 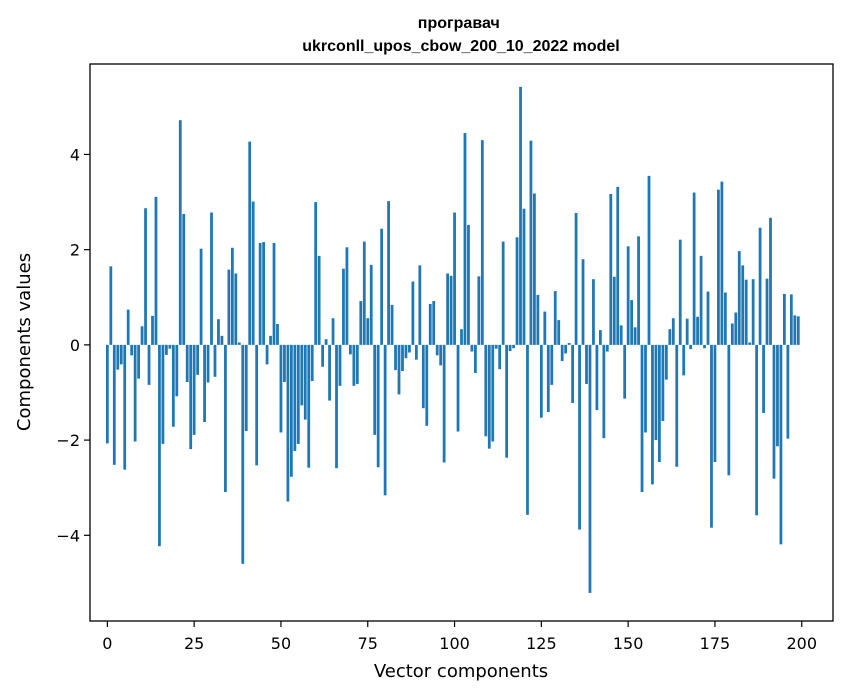 I want to click on y-axis-ticks: −4 −2 0 2 4, so click(x=73, y=345).